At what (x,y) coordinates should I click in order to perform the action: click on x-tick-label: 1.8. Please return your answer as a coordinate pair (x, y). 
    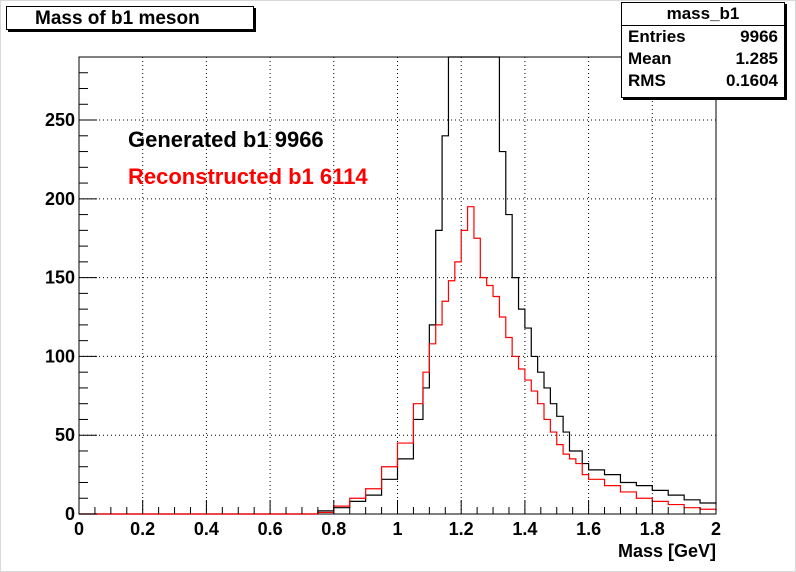
    Looking at the image, I should click on (652, 529).